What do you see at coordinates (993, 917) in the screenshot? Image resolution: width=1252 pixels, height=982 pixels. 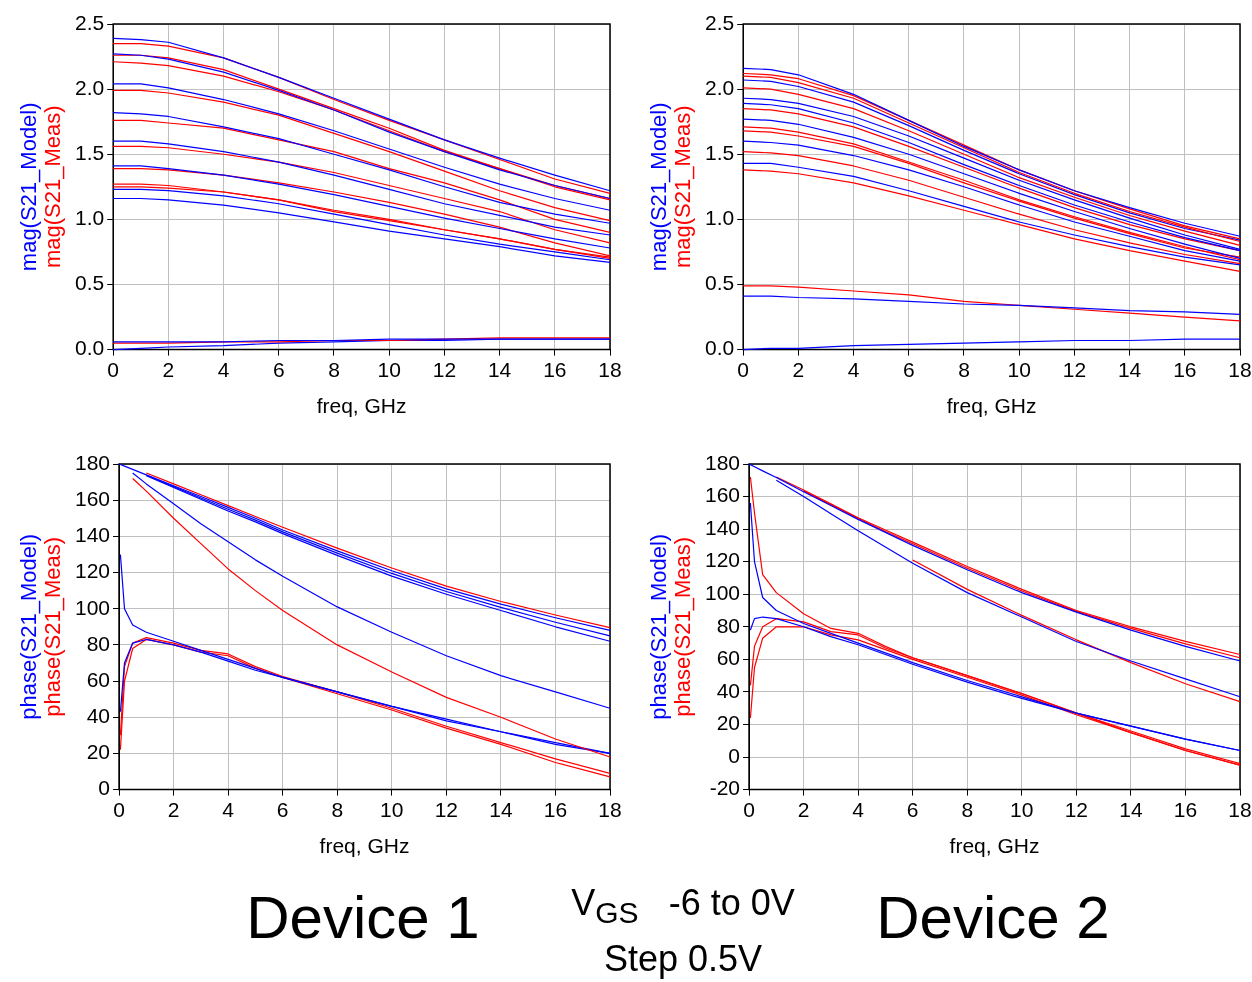 I see `text: Device 2` at bounding box center [993, 917].